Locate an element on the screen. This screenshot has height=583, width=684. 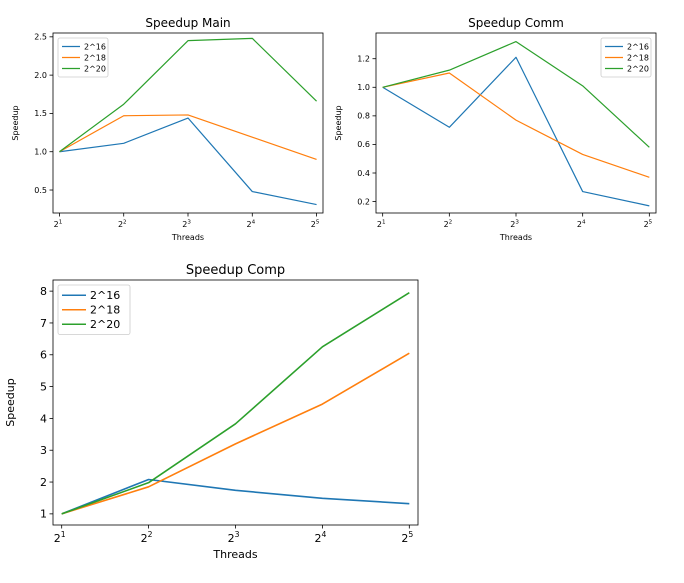
y-tick-label: 0.4 is located at coordinates (363, 173).